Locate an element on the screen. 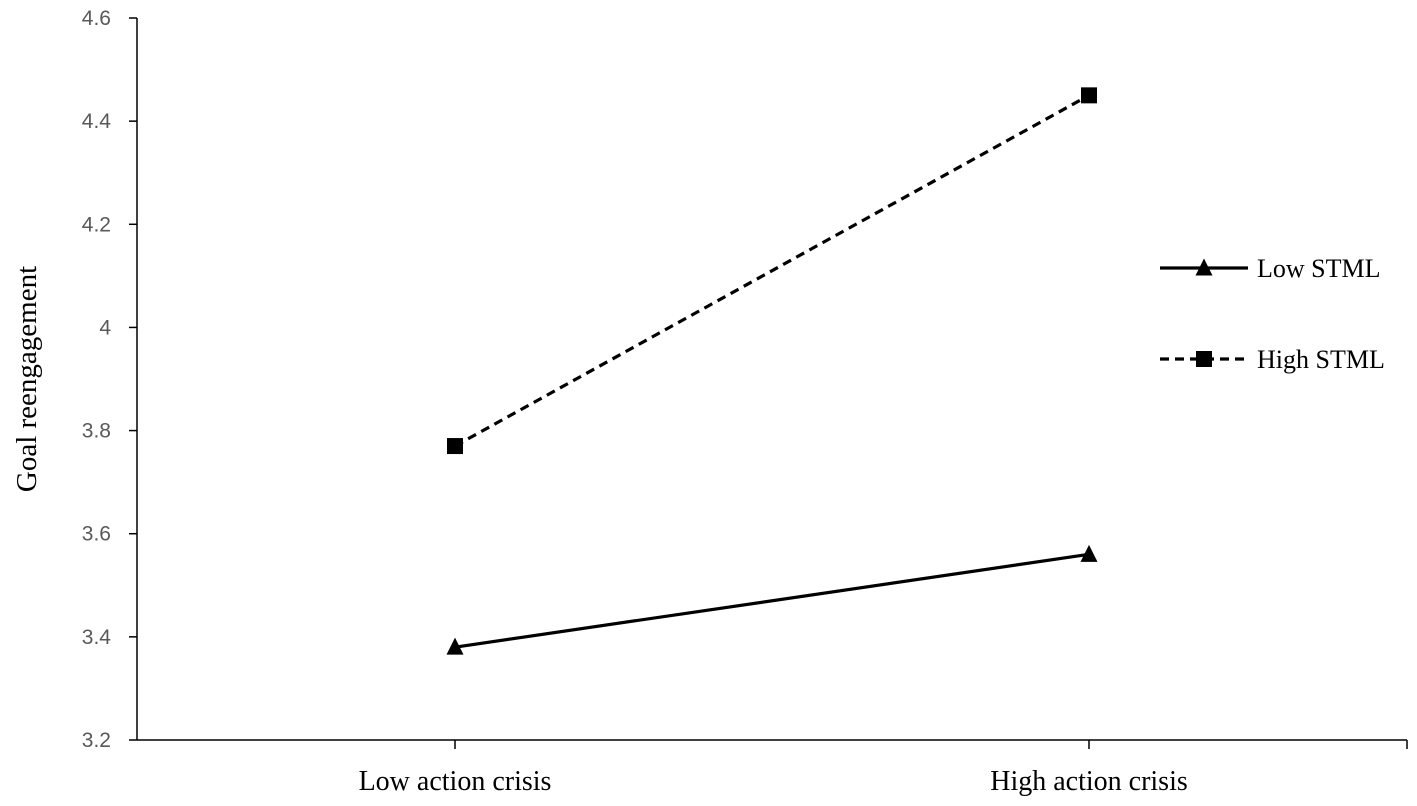 This screenshot has width=1417, height=806. x-category-label: High action crisis is located at coordinates (1089, 781).